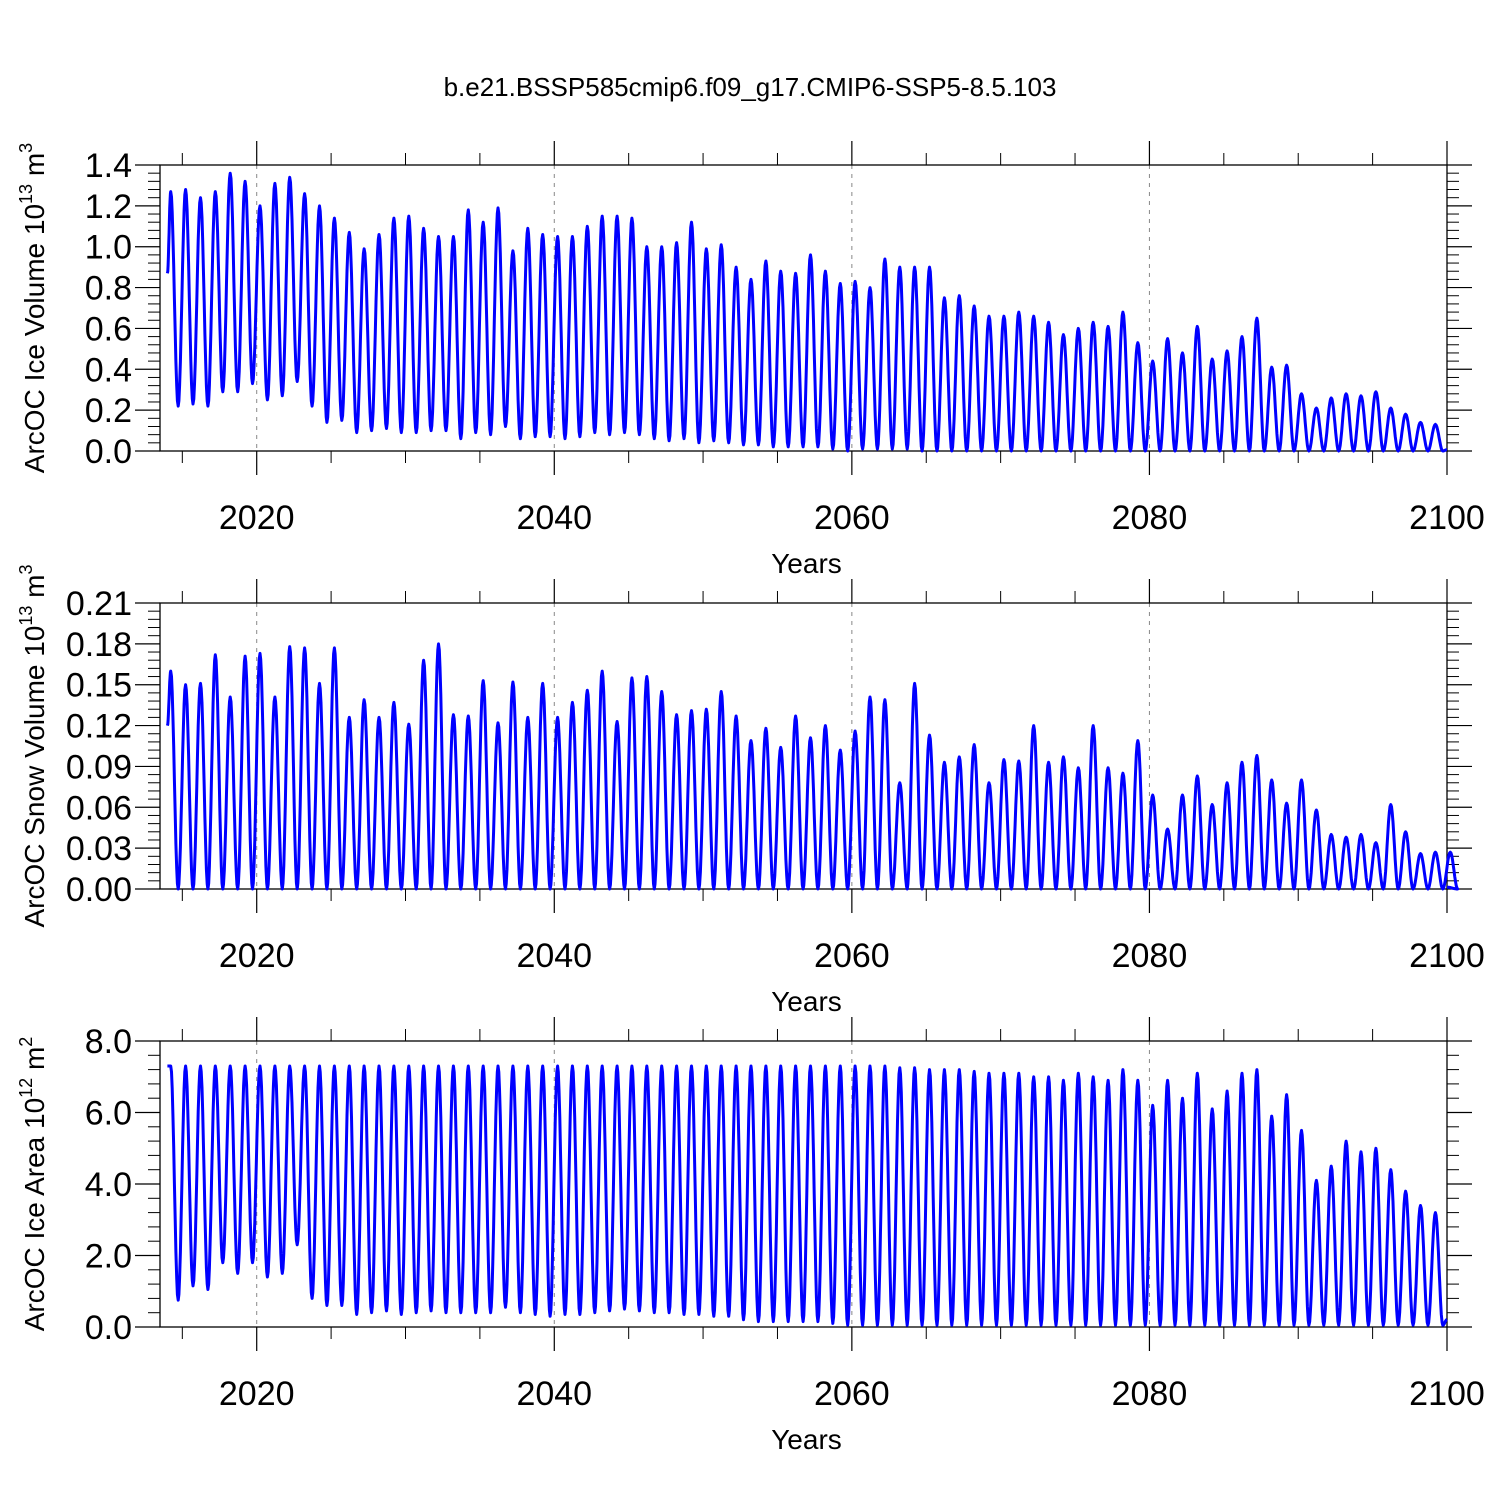 The image size is (1500, 1500). Describe the element at coordinates (108, 289) in the screenshot. I see `y-tick-label: 0.8` at that location.